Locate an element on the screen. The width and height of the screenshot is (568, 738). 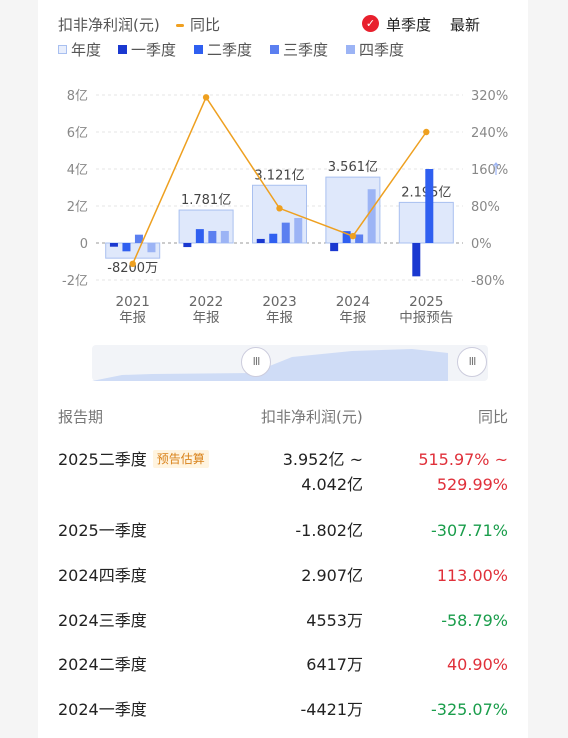
row-period: 2024三季度 is located at coordinates (102, 620).